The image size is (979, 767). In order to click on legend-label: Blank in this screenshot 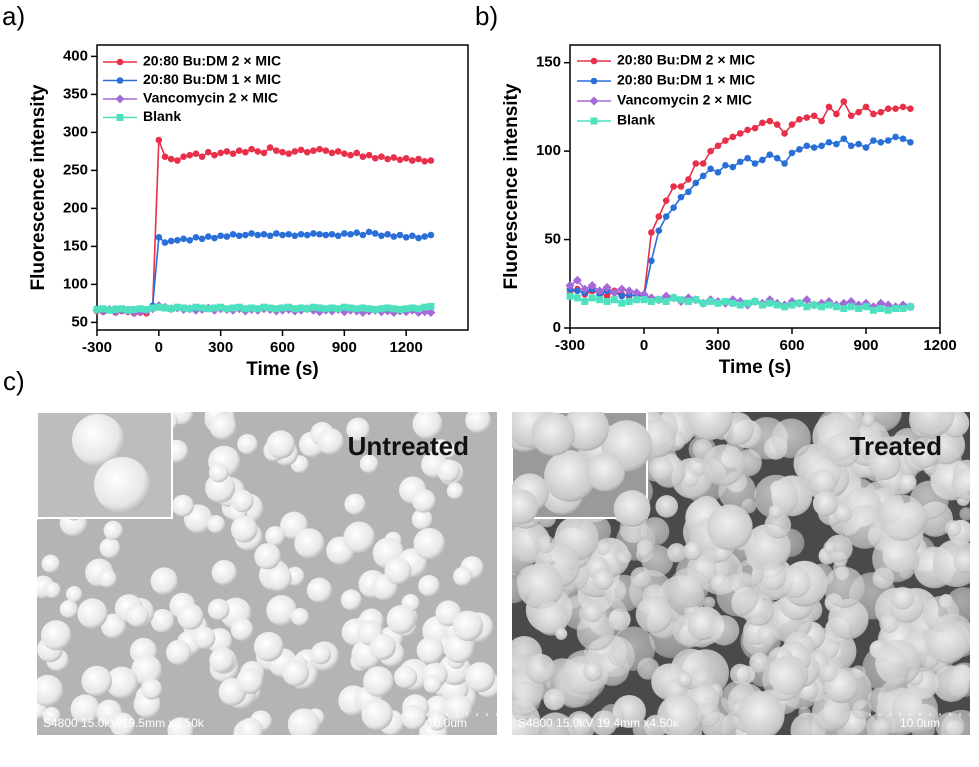, I will do `click(162, 116)`.